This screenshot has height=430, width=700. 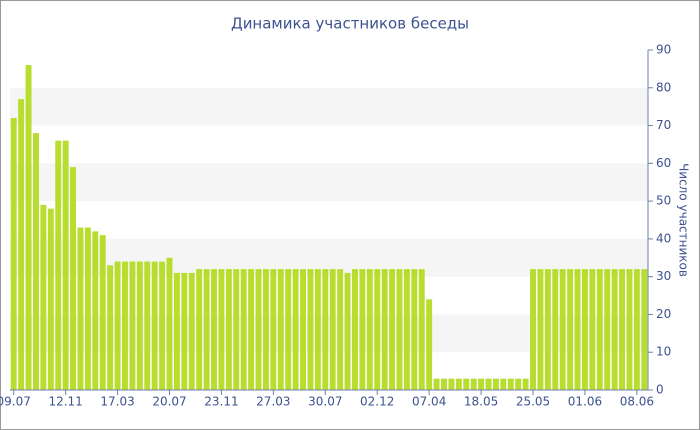 What do you see at coordinates (637, 402) in the screenshot?
I see `x-tick-label: 08.06` at bounding box center [637, 402].